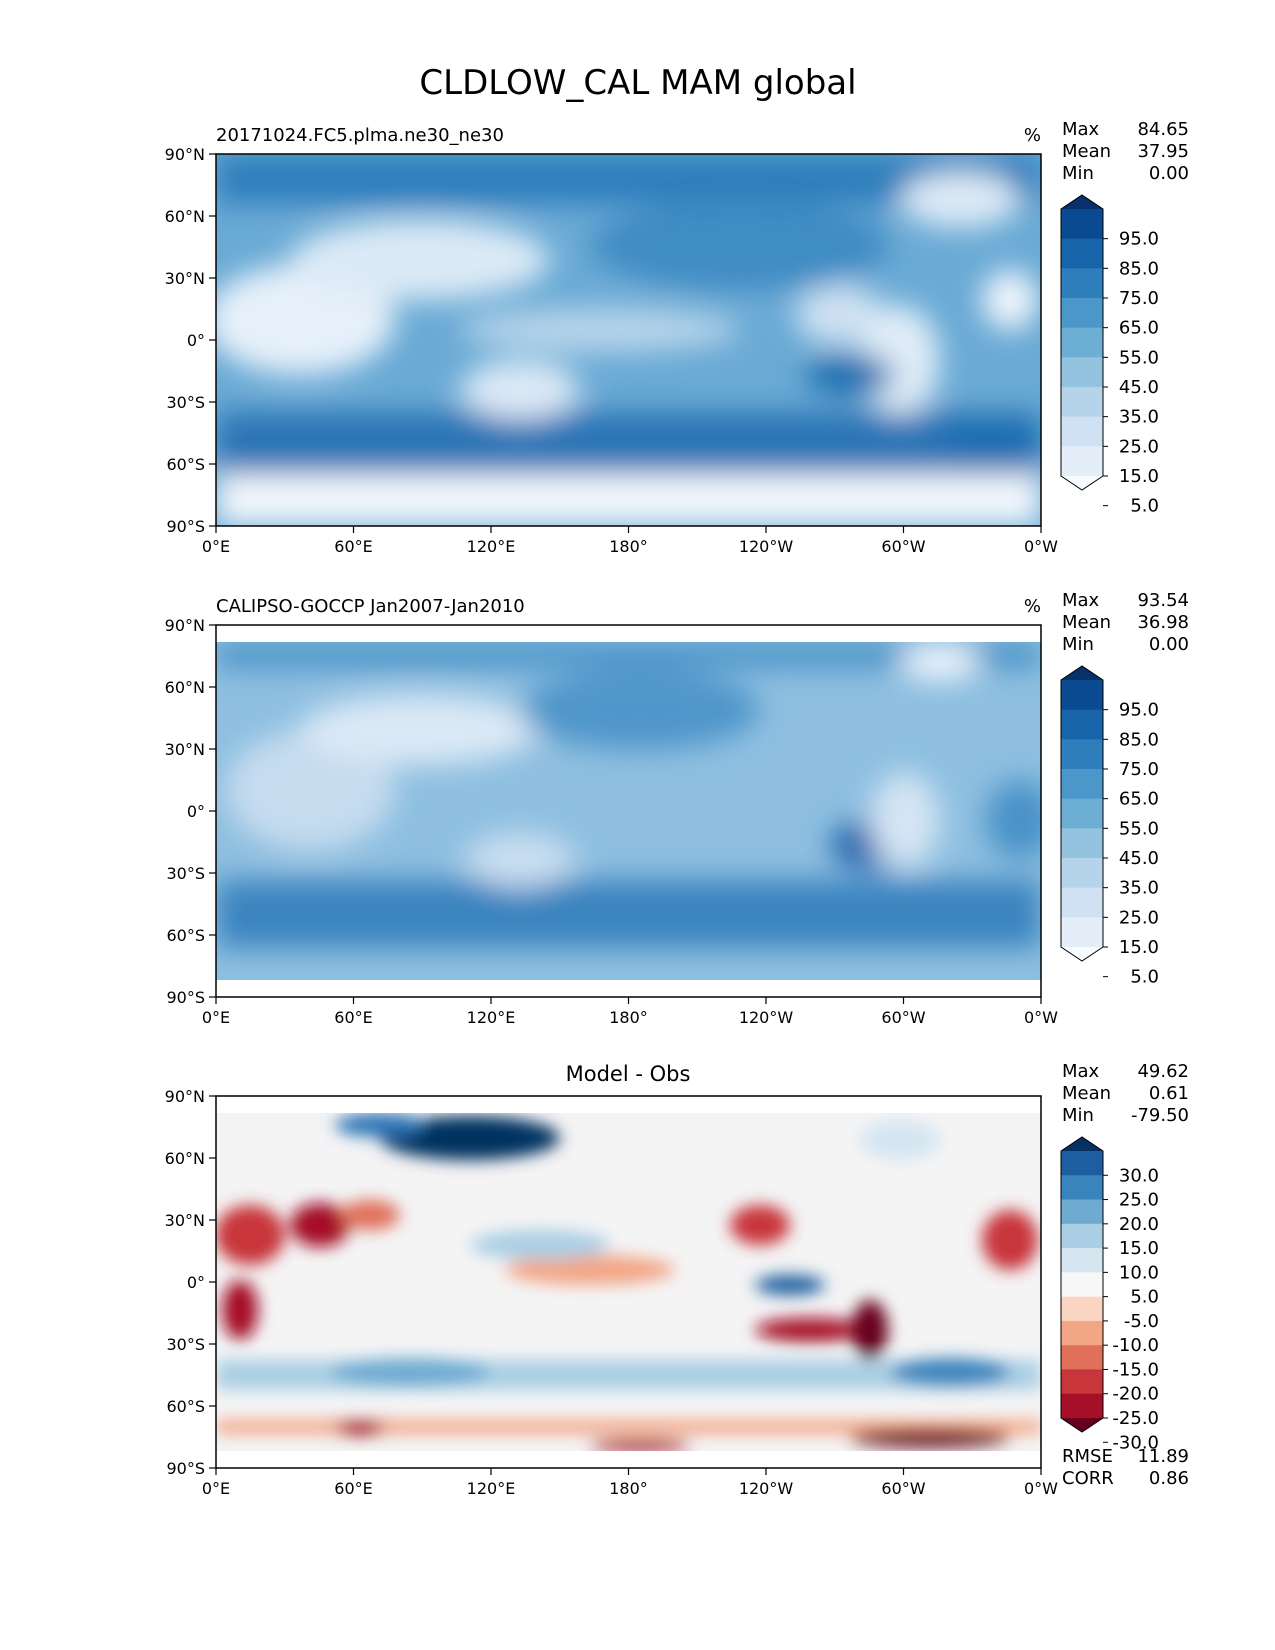 Image resolution: width=1275 pixels, height=1650 pixels. Describe the element at coordinates (1163, 622) in the screenshot. I see `stat-value: 36.98` at that location.